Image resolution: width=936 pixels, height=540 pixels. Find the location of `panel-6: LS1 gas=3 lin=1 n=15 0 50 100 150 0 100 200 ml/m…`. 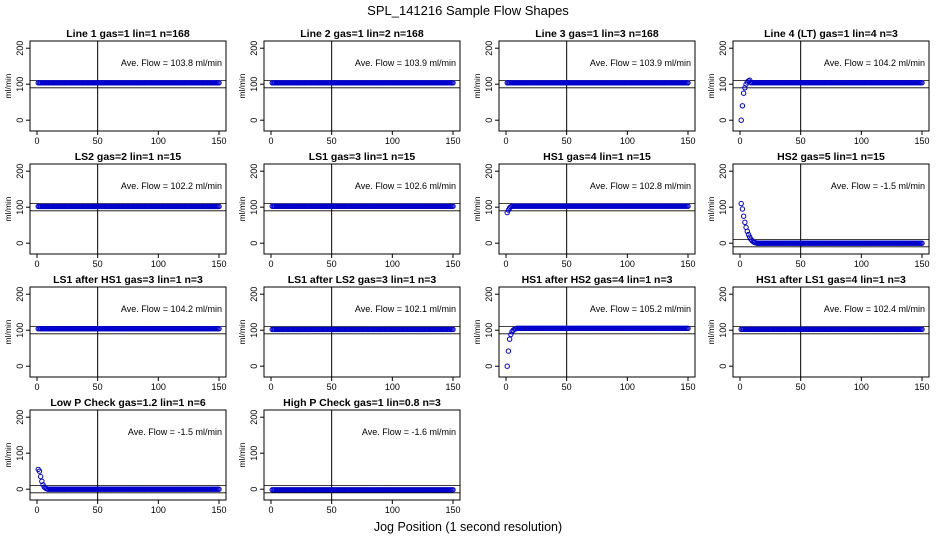

panel-6: LS1 gas=3 lin=1 n=15 0 50 100 150 0 100 200 ml/m… is located at coordinates (349, 210).